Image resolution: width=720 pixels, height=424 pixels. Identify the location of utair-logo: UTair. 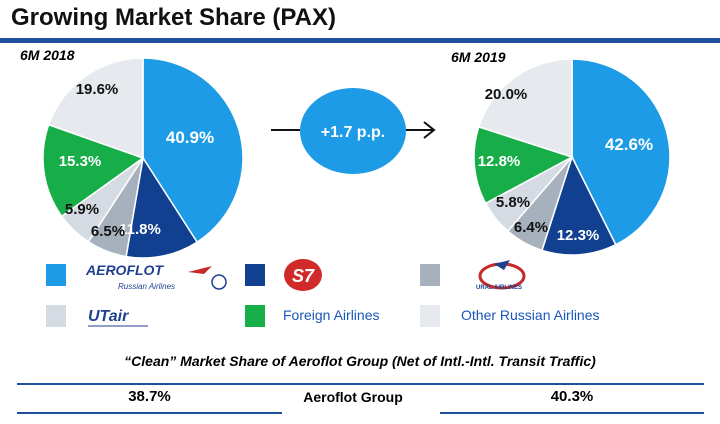
(128, 317).